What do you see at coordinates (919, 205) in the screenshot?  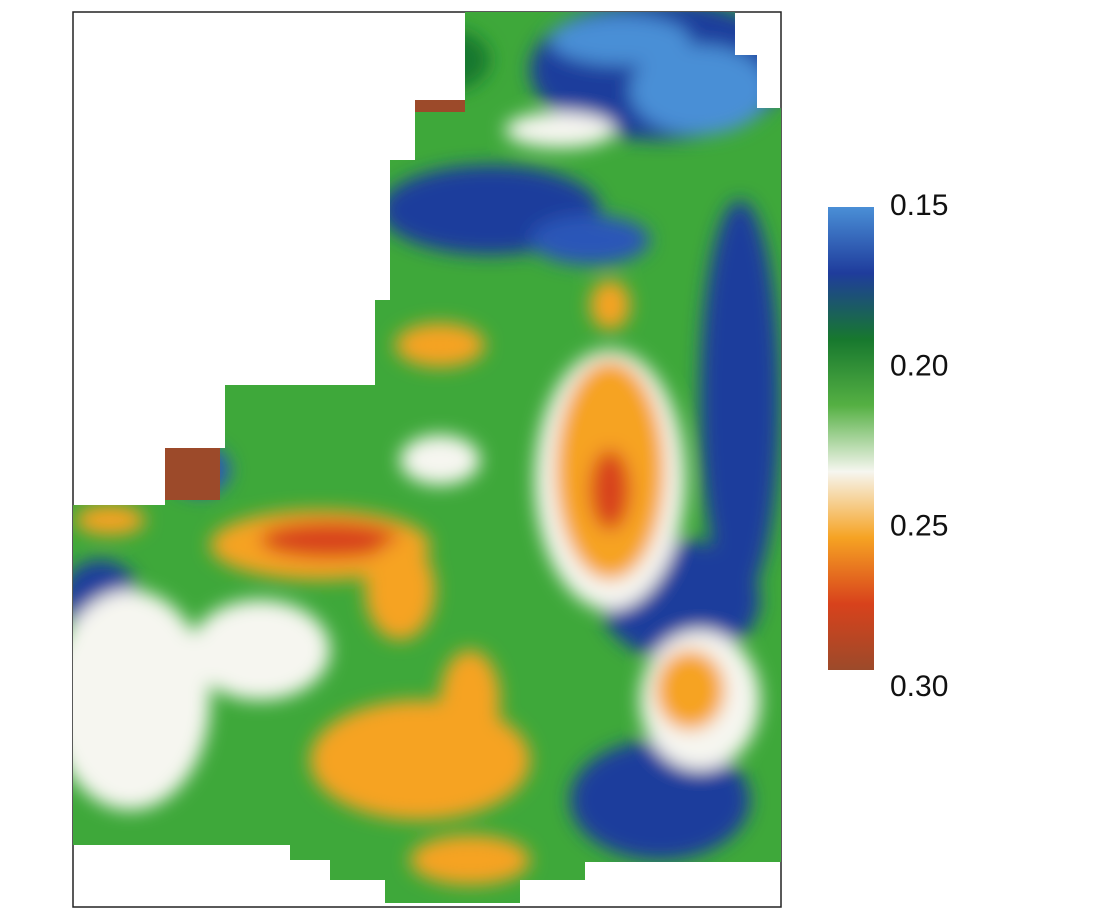 I see `colorbar-tick-label: 0.15` at bounding box center [919, 205].